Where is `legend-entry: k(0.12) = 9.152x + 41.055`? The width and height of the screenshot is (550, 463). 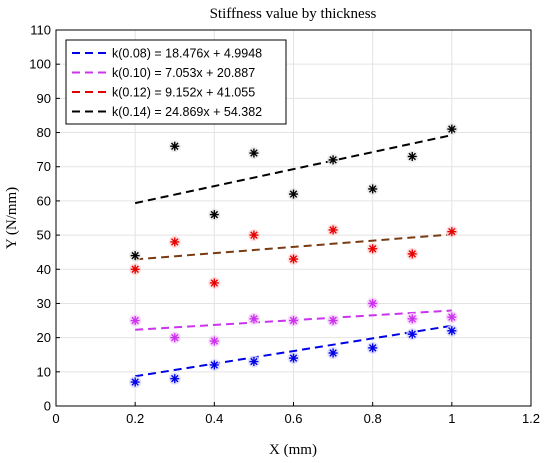
legend-entry: k(0.12) = 9.152x + 41.055 is located at coordinates (183, 93).